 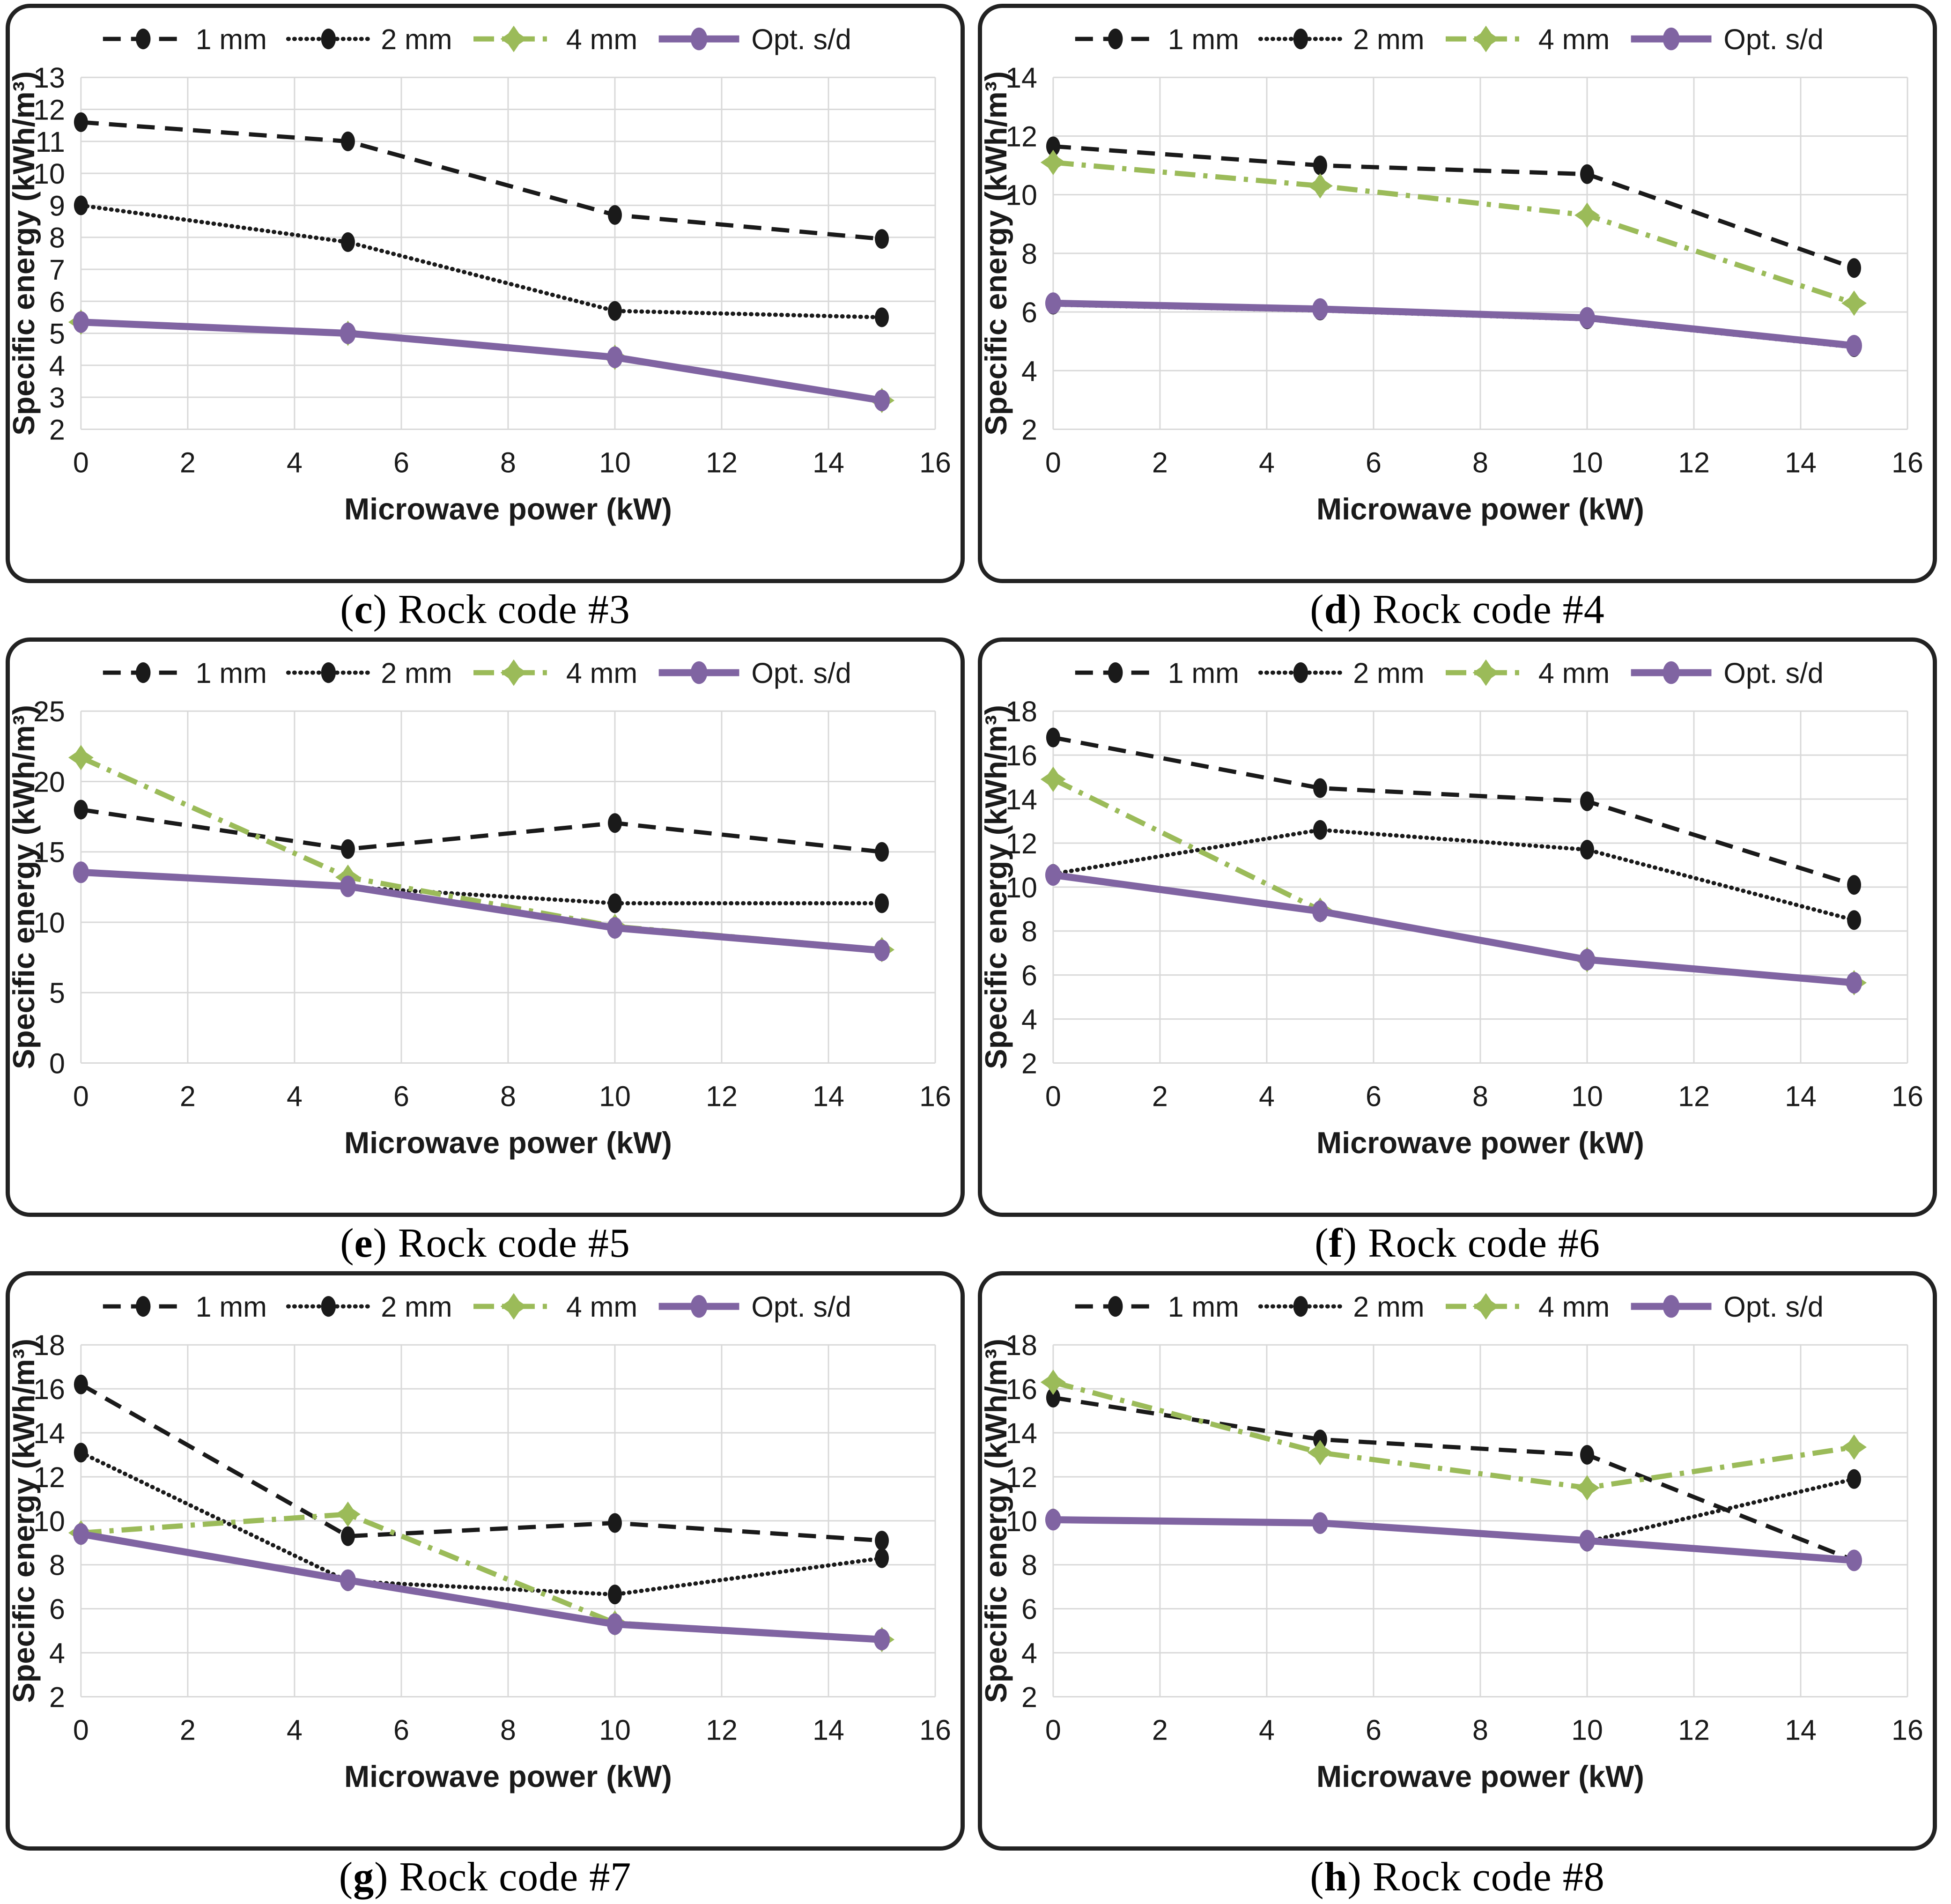 I want to click on y-tick-label: 18, so click(x=49, y=1345).